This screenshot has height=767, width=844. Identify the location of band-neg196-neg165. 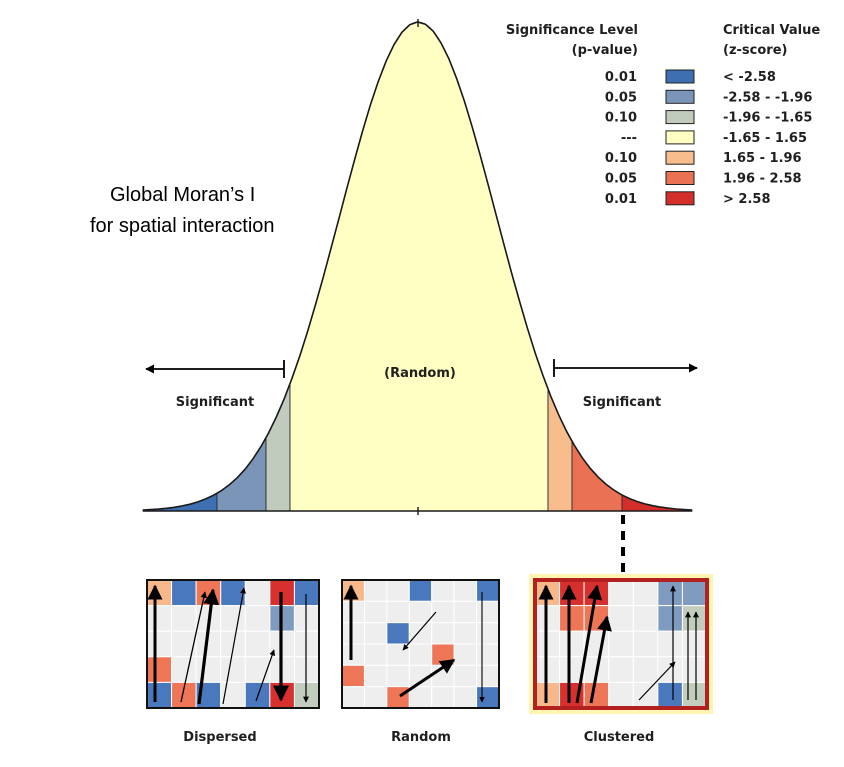
(278, 447).